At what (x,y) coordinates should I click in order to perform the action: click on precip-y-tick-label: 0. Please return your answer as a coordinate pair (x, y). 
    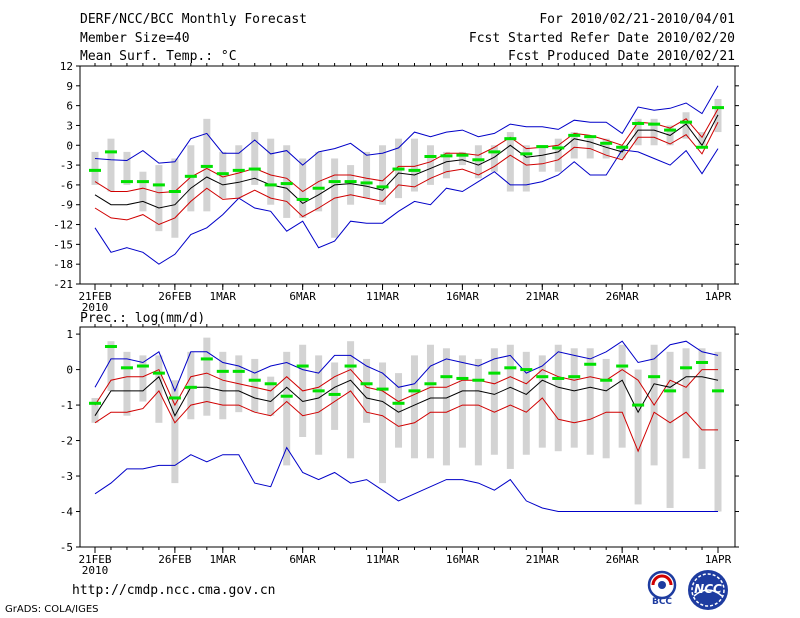
    Looking at the image, I should click on (69, 370).